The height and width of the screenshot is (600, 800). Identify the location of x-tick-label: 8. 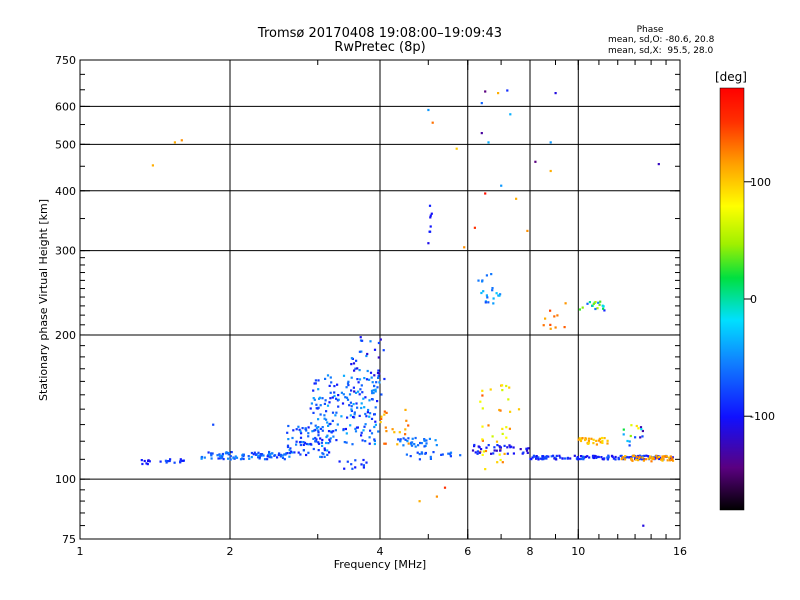
(530, 551).